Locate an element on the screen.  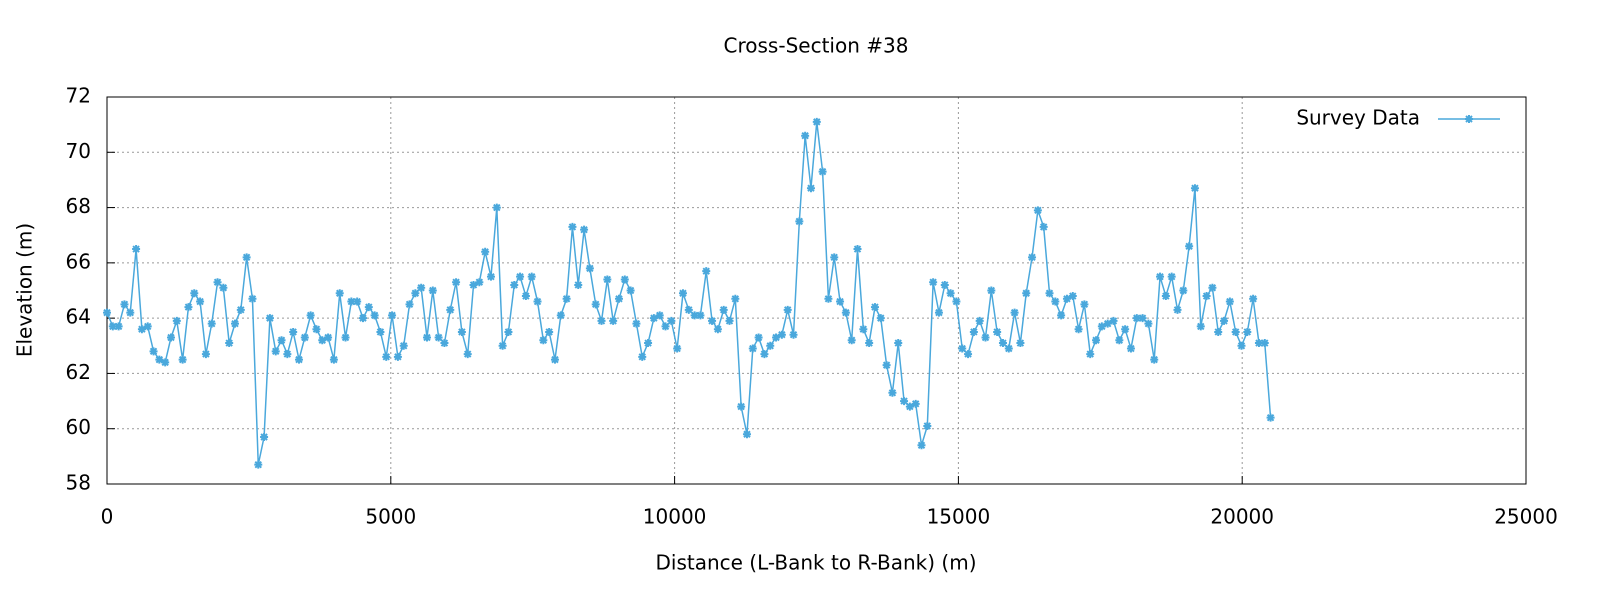
x-tick-label: 15000 is located at coordinates (959, 517).